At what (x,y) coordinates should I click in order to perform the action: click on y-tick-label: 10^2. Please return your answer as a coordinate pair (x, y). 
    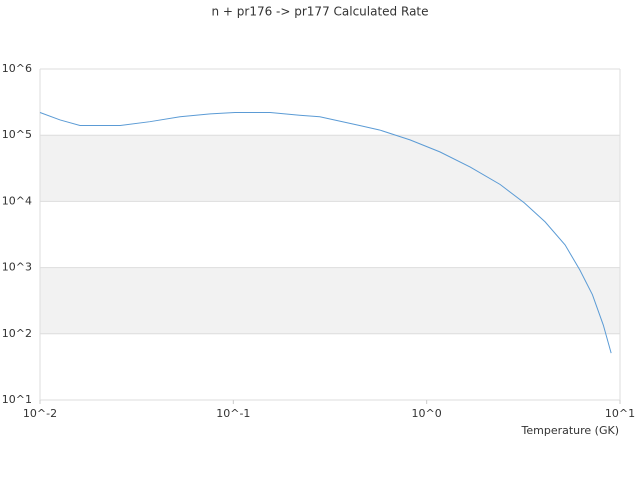
    Looking at the image, I should click on (17, 333).